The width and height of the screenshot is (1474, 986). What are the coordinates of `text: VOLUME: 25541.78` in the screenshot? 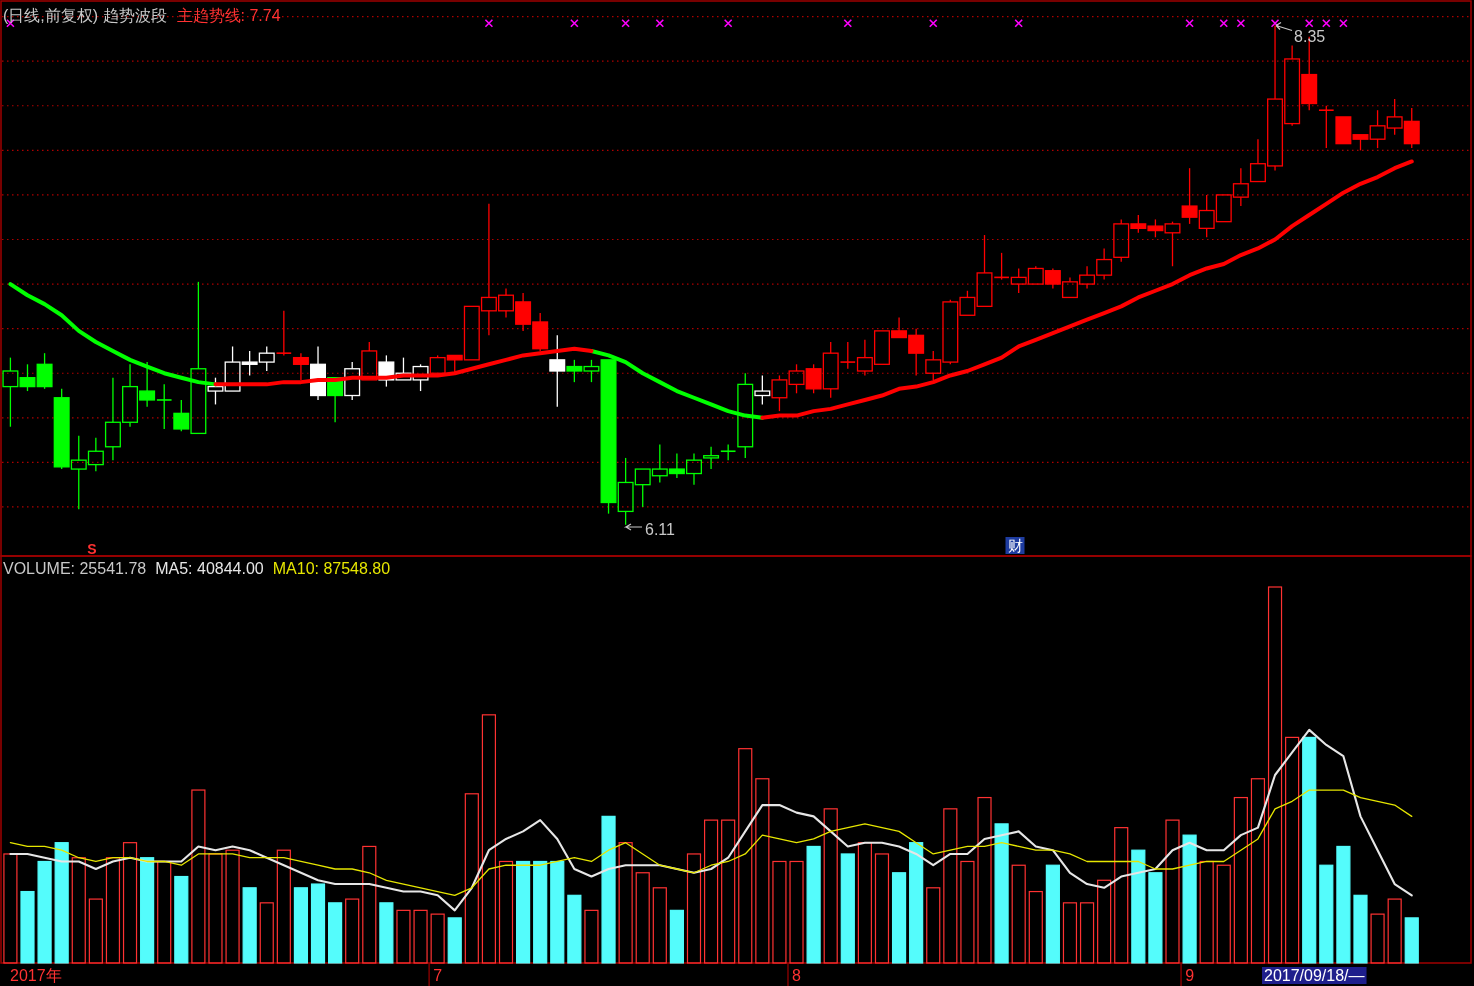 It's located at (75, 568).